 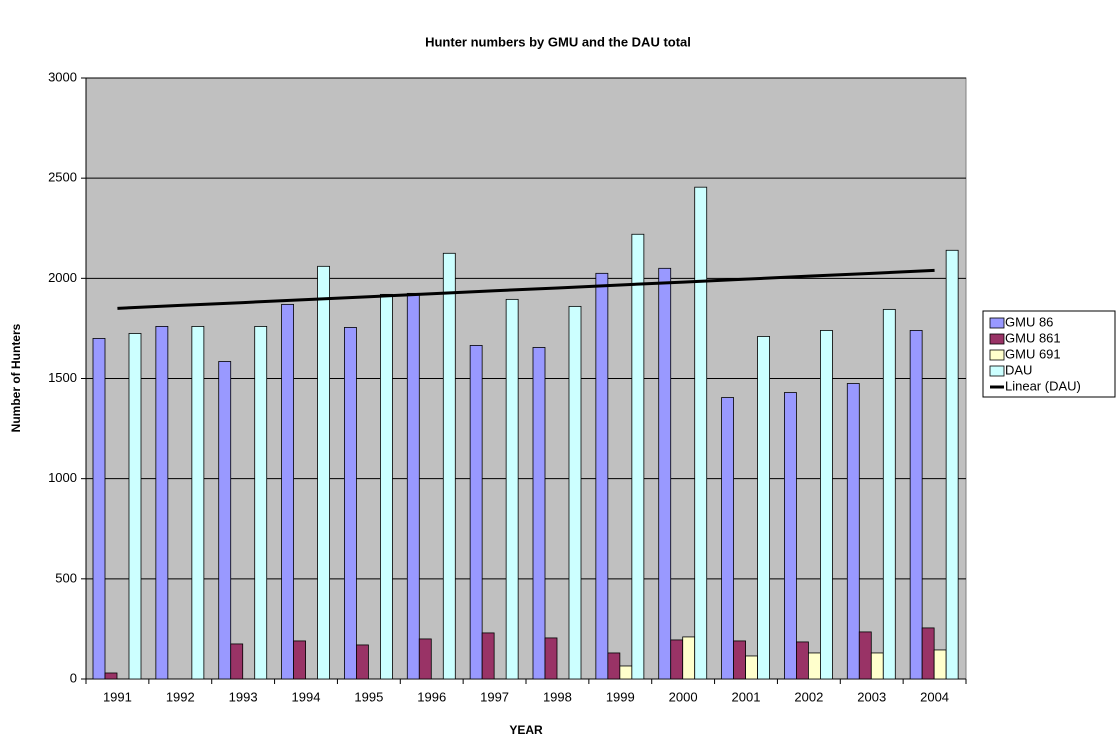 What do you see at coordinates (62, 377) in the screenshot?
I see `y-tick-label: 1500` at bounding box center [62, 377].